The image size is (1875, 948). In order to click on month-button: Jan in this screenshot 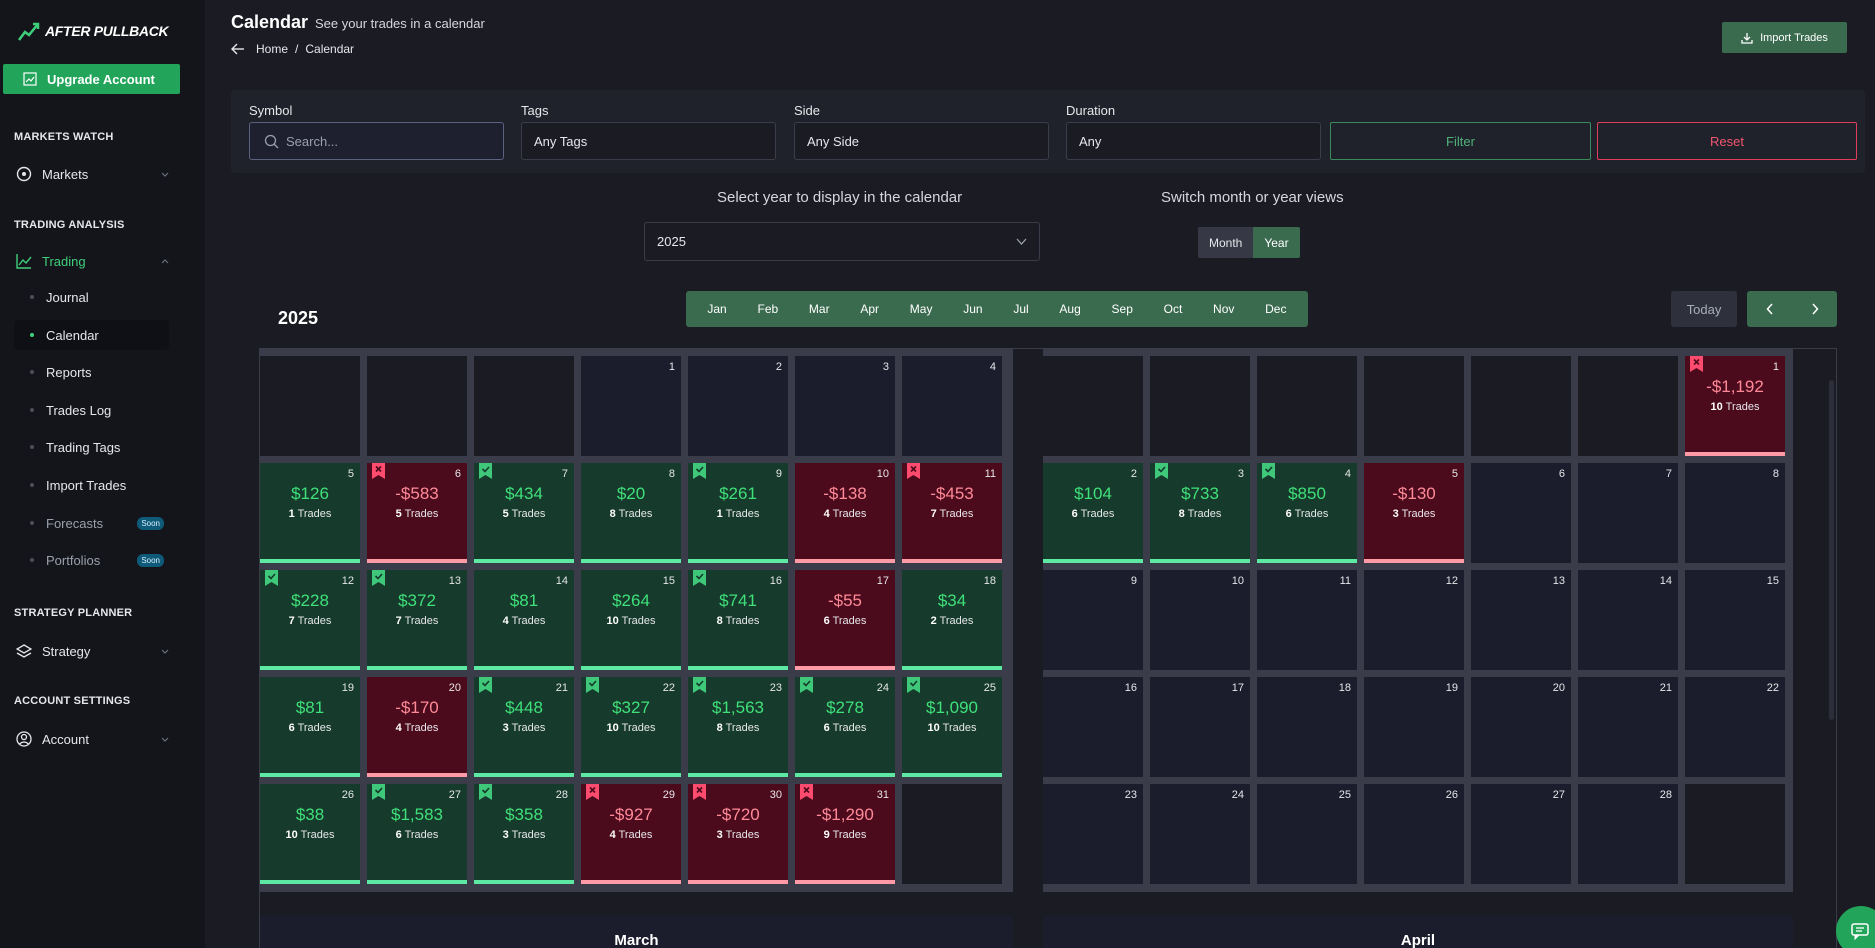, I will do `click(717, 309)`.